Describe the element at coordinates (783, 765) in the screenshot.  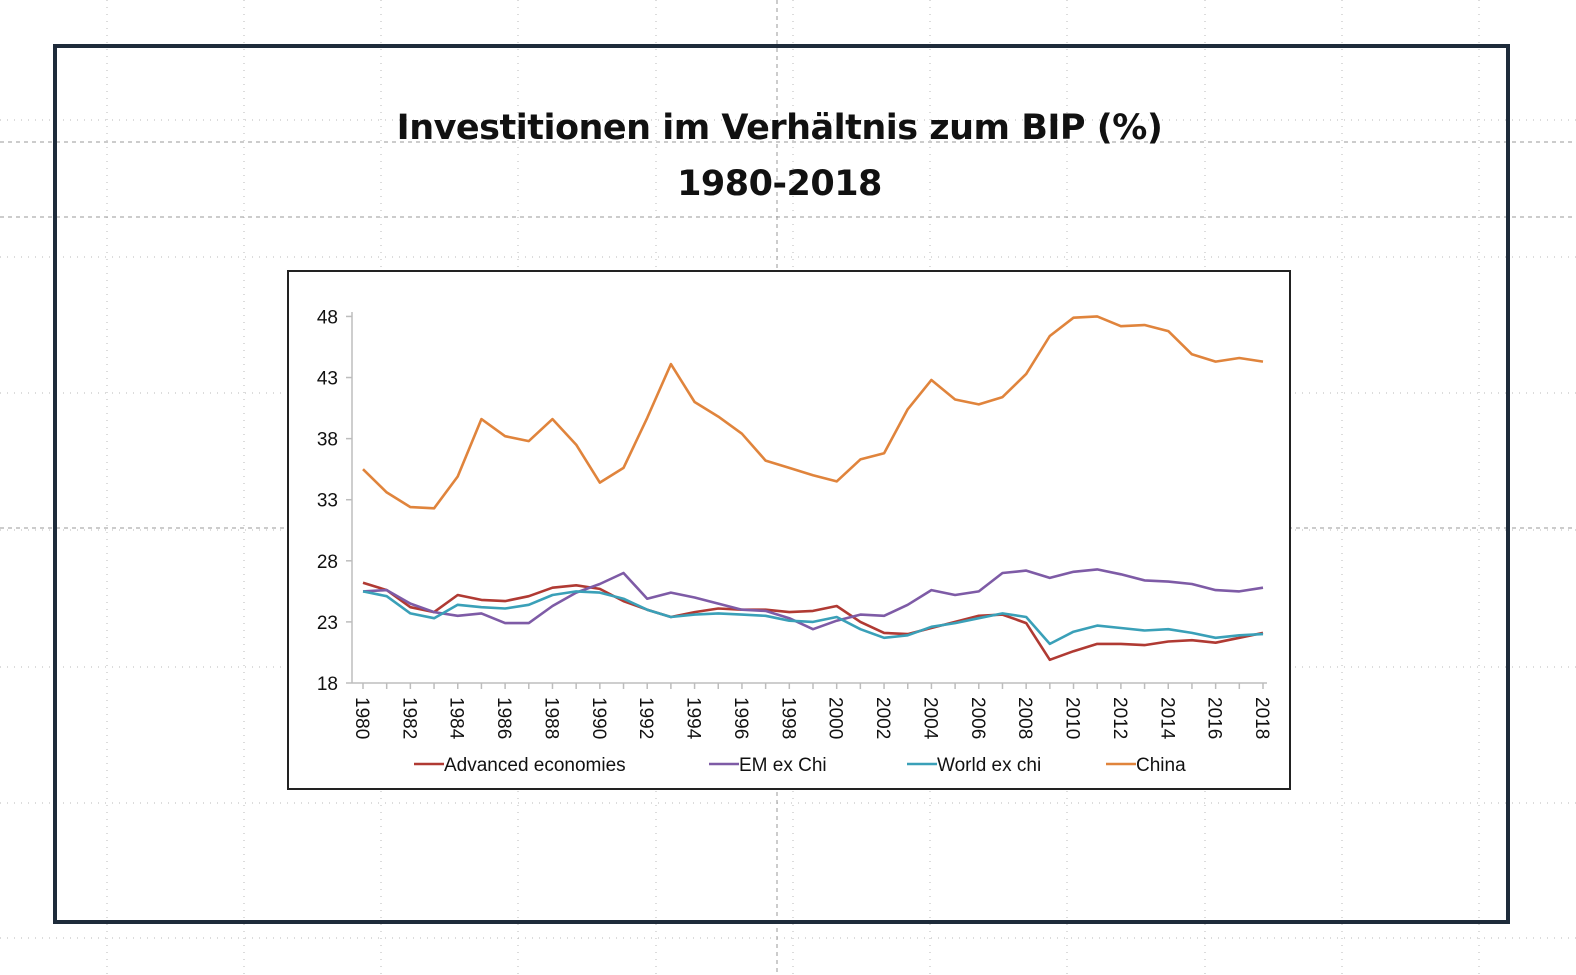
I see `legend-label: EM ex Chi` at that location.